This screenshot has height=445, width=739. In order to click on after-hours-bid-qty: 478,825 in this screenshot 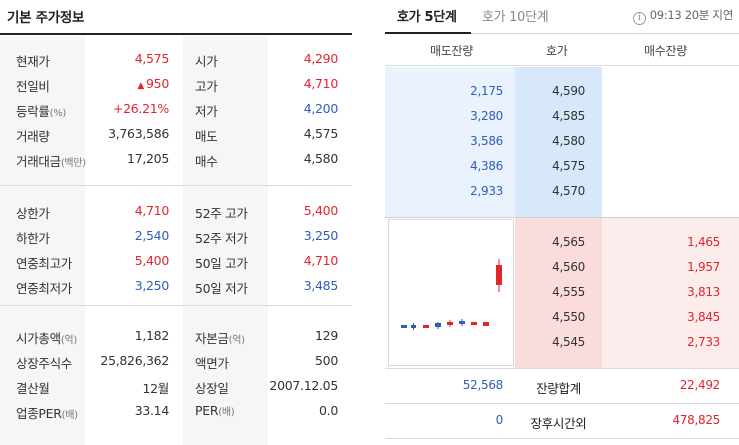, I will do `click(696, 420)`.